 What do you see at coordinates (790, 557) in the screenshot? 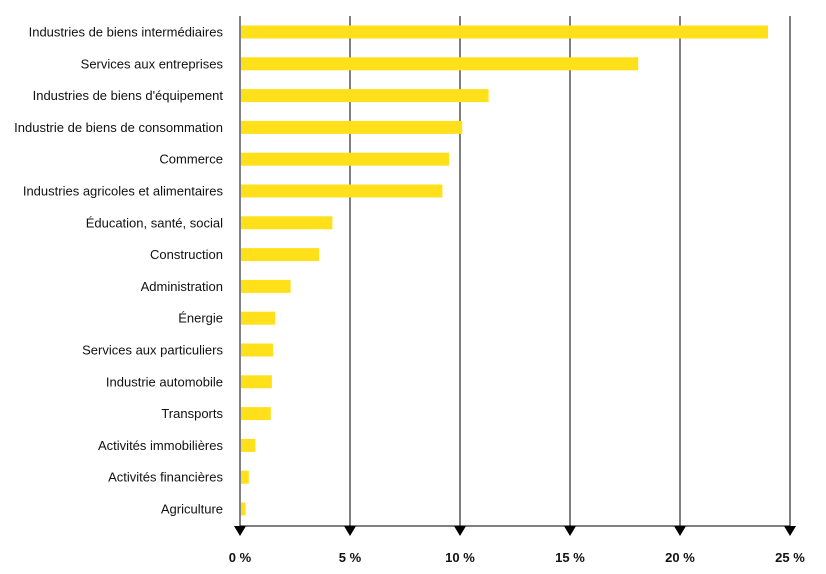
I see `tick-label: 25 %` at bounding box center [790, 557].